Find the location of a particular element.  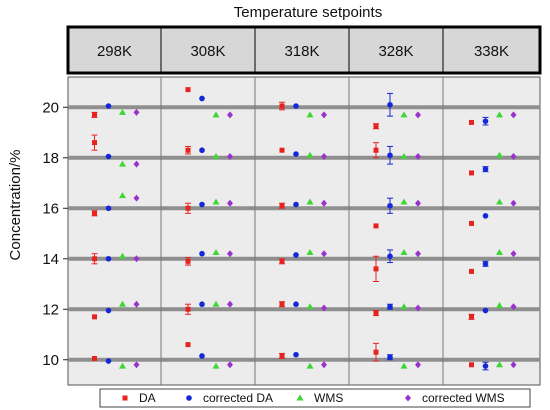

panel-label-328K: 328K is located at coordinates (395, 51).